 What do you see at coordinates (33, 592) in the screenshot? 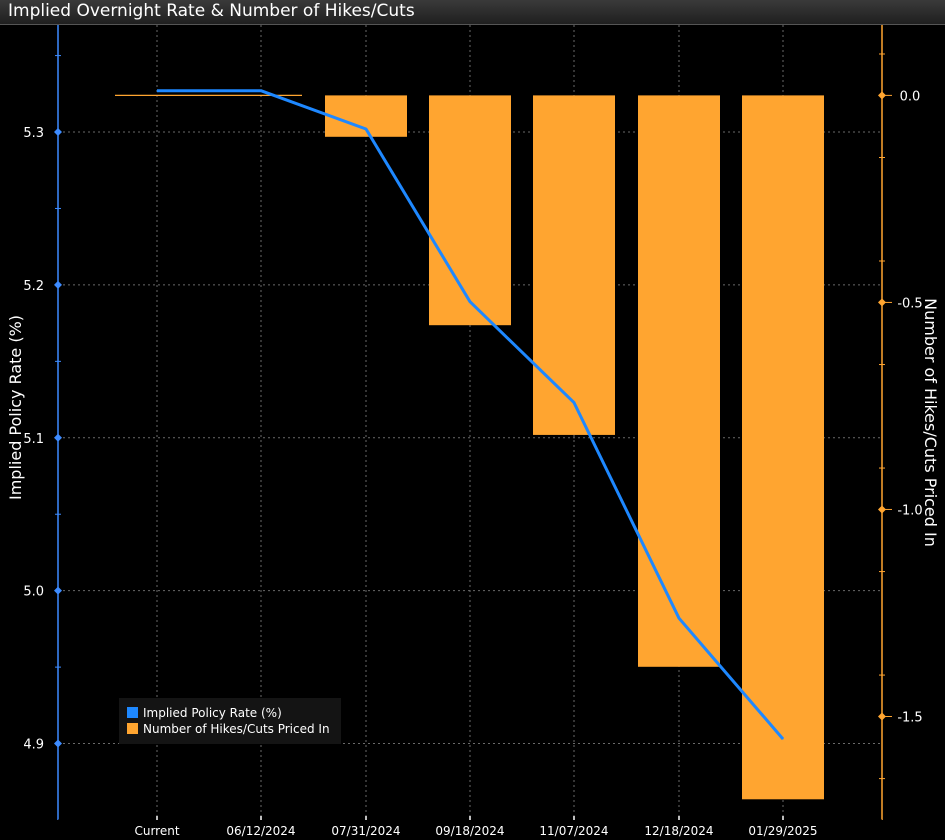
I see `left-tick-label-1: 5.0` at bounding box center [33, 592].